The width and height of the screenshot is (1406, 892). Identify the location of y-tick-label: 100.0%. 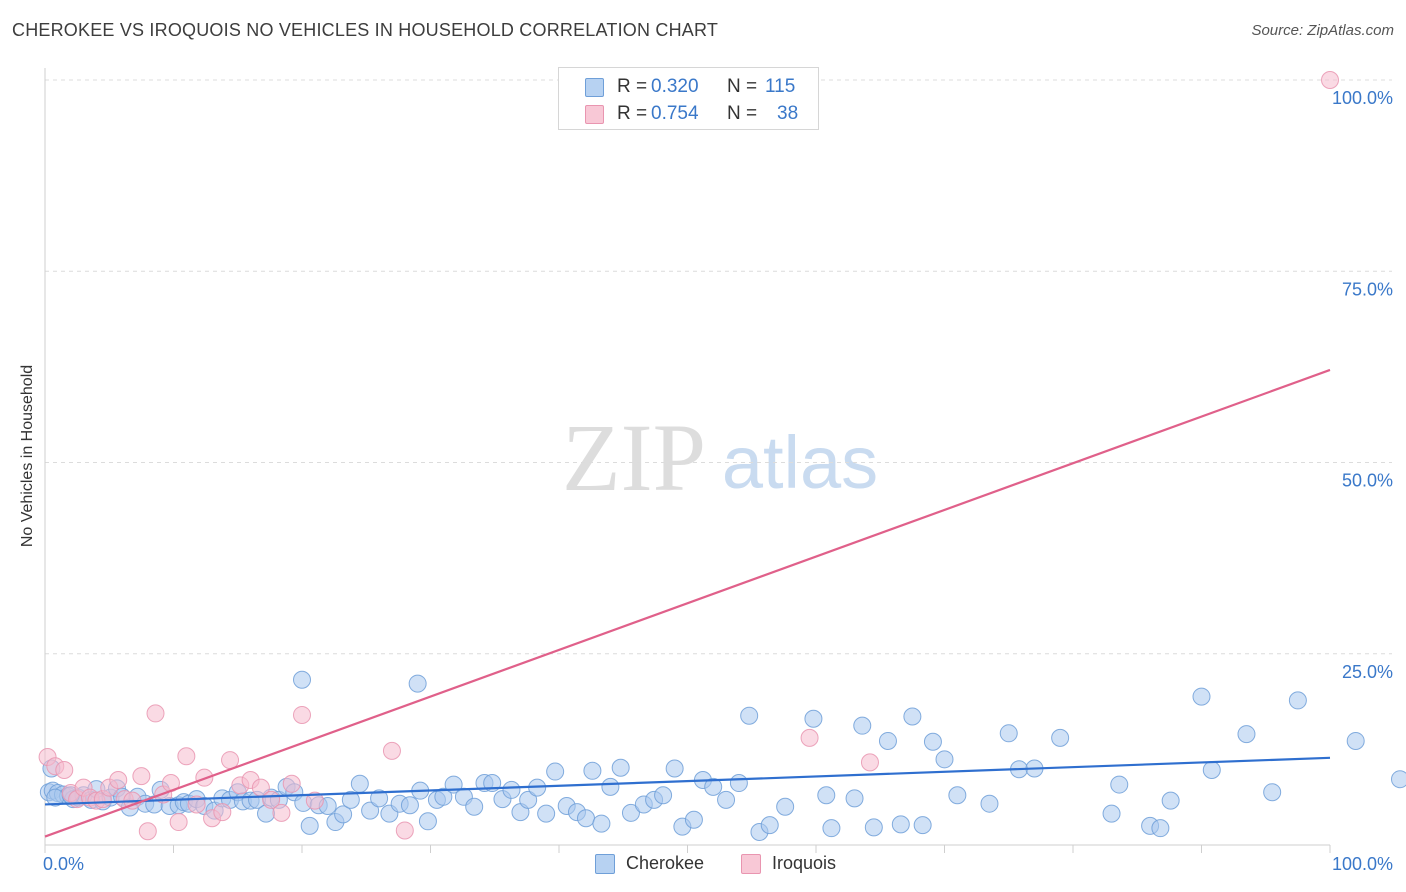
(1362, 98).